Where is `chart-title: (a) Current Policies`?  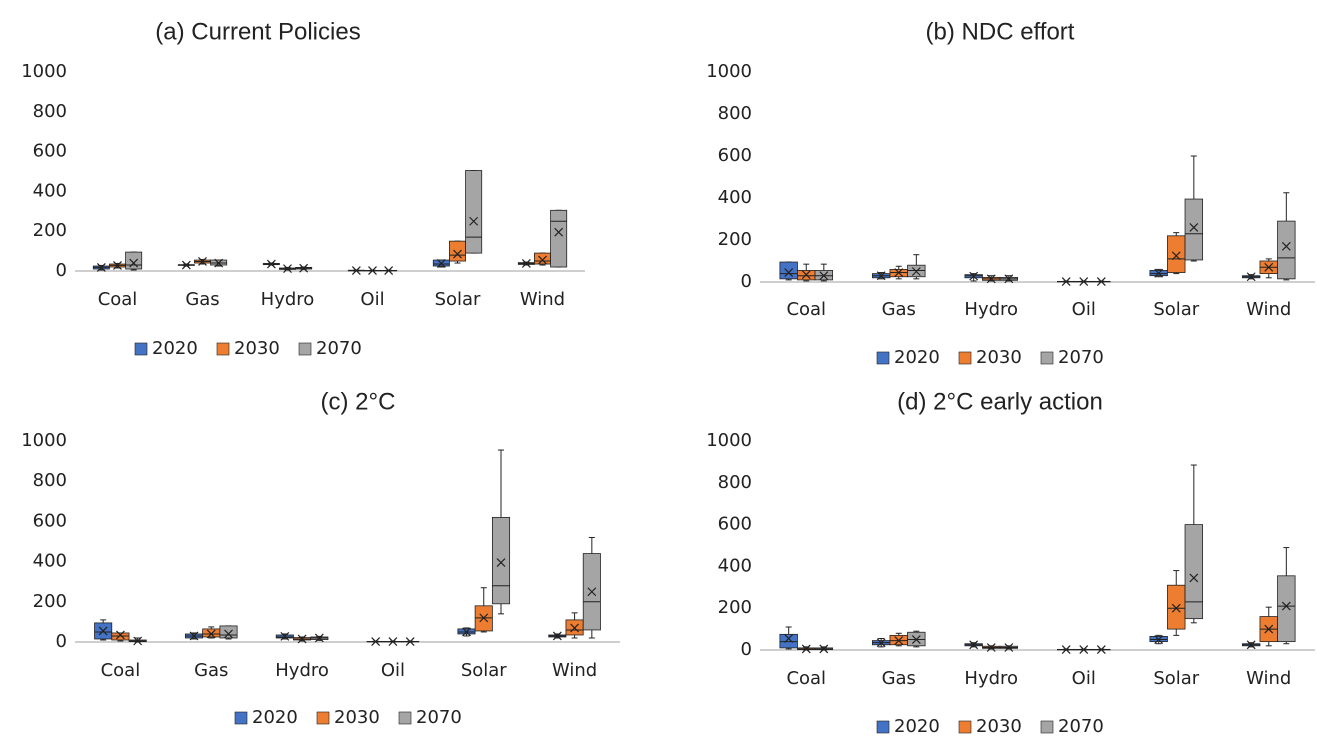 chart-title: (a) Current Policies is located at coordinates (257, 31).